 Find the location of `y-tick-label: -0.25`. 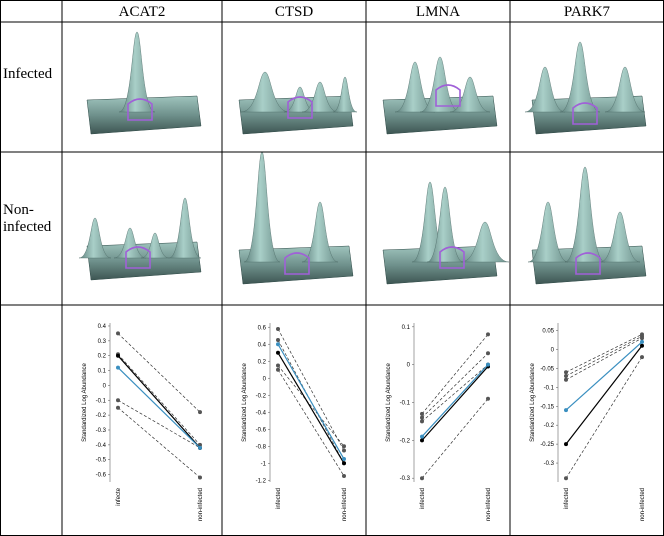

y-tick-label: -0.25 is located at coordinates (547, 445).